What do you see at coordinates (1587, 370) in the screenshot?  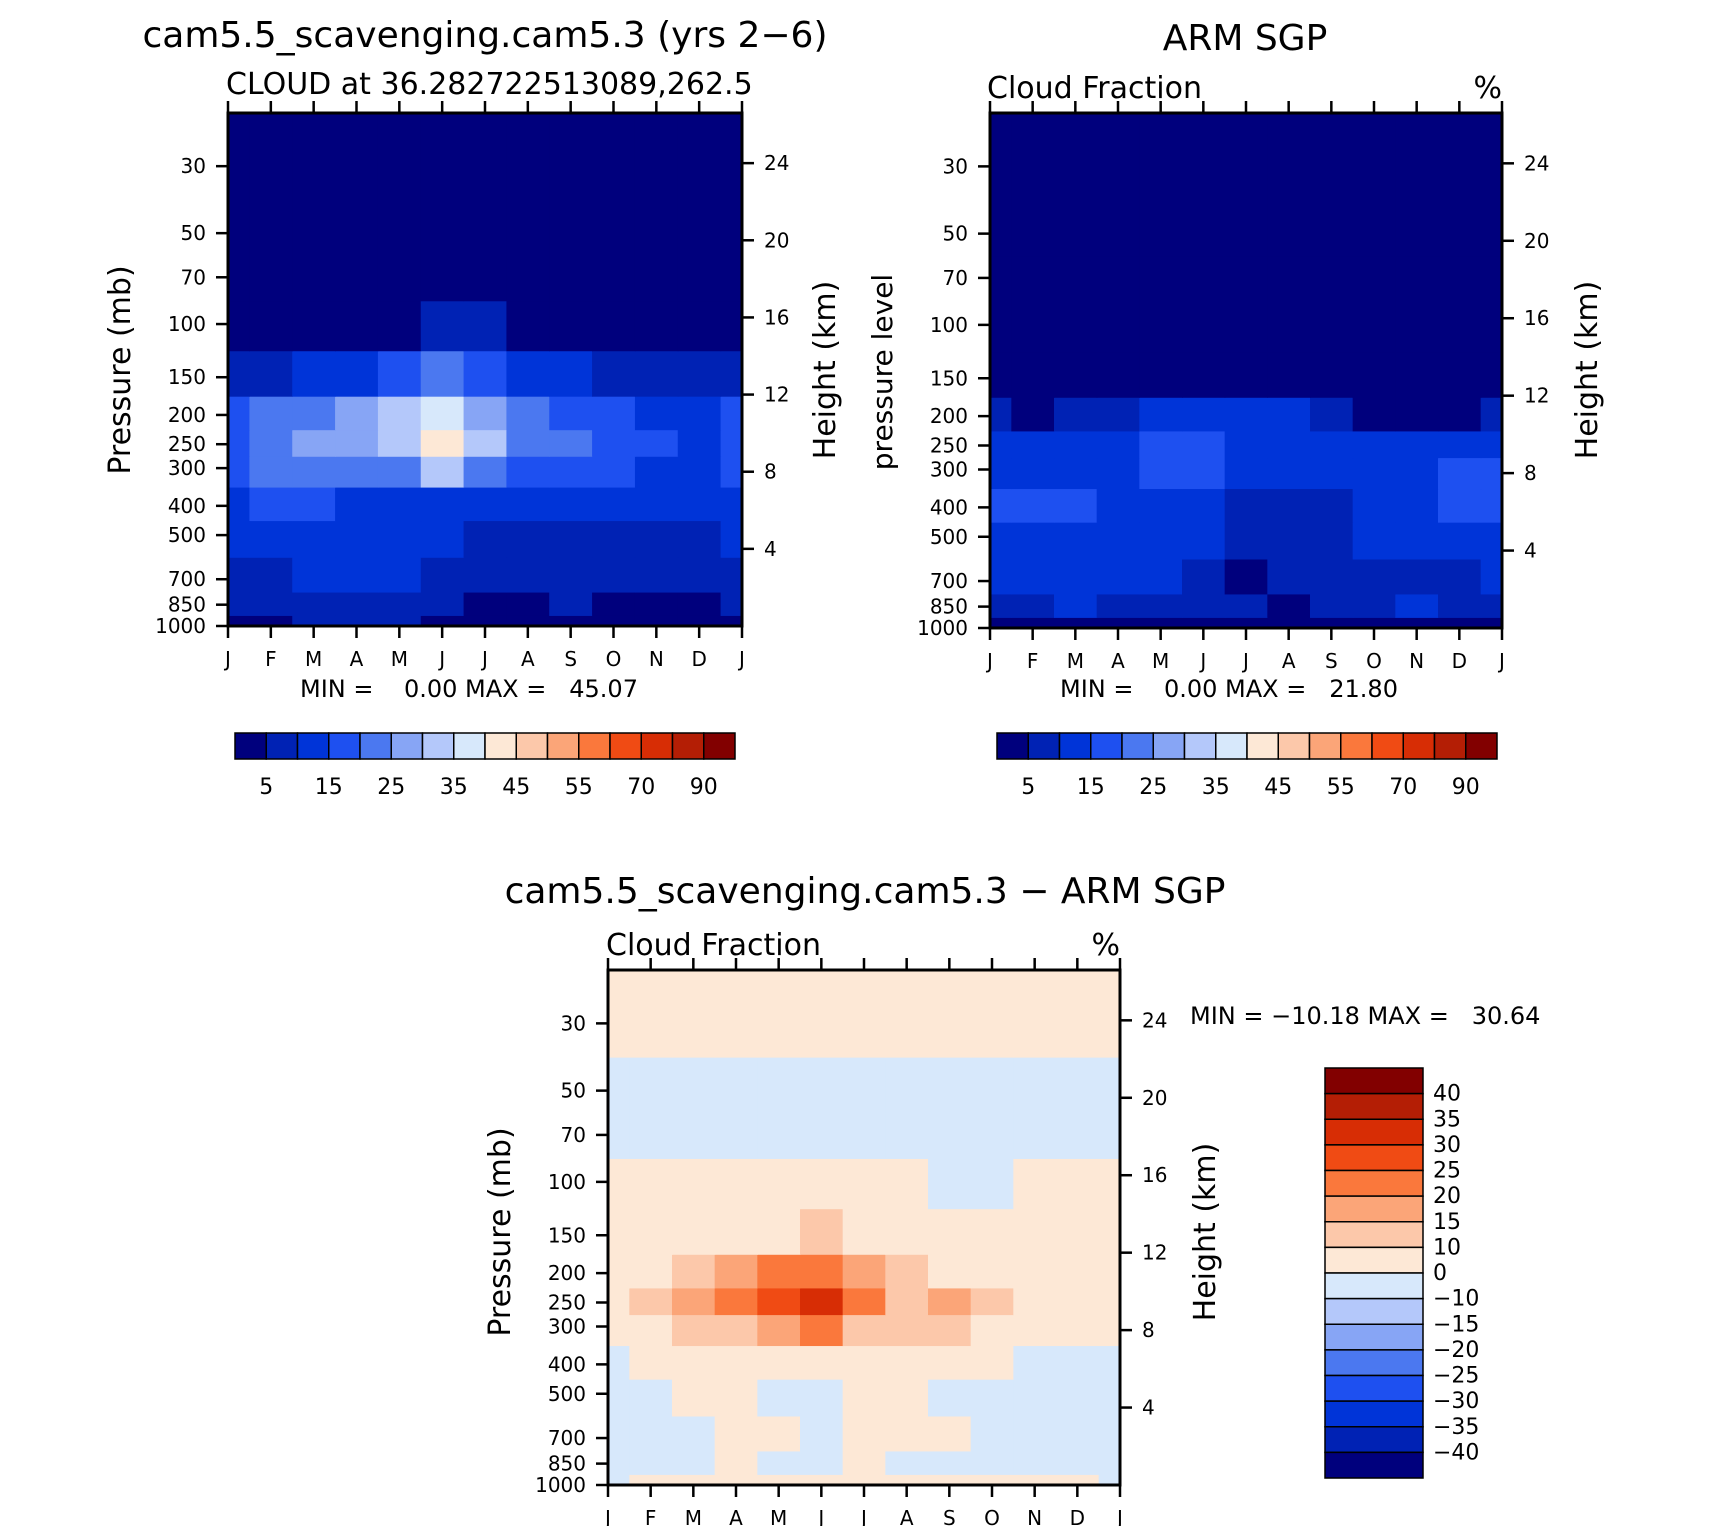 I see `obs-ylabel-right: Height (km)` at bounding box center [1587, 370].